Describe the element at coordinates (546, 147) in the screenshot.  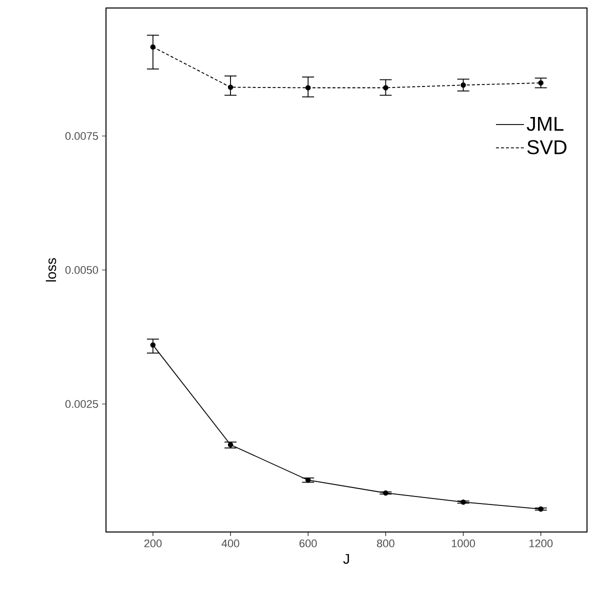
I see `legend-label: SVD` at that location.